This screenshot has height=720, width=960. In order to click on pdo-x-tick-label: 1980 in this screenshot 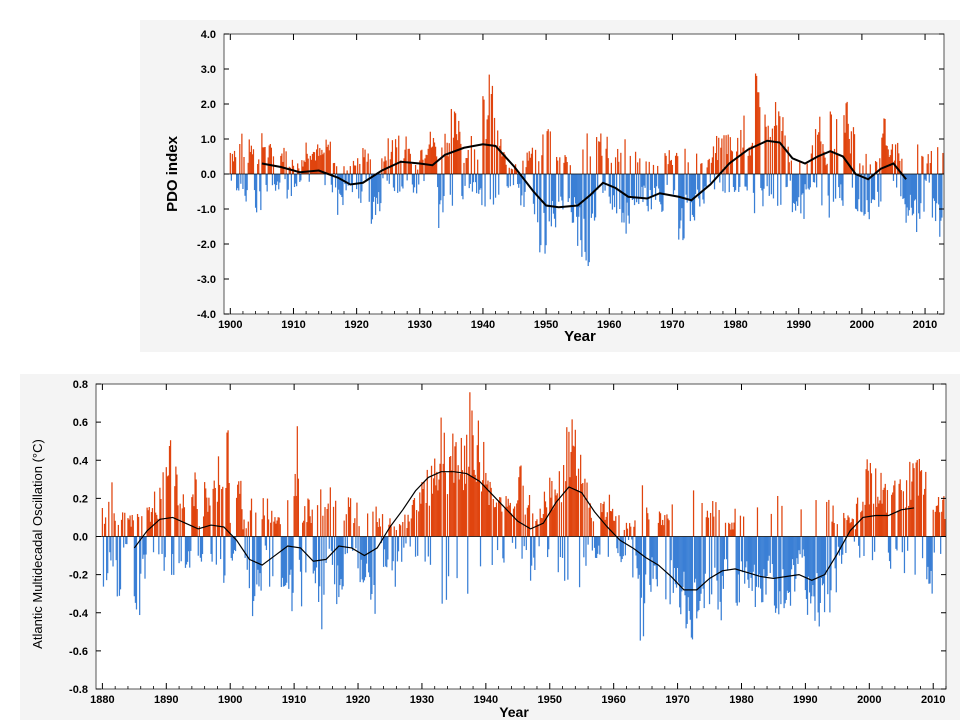, I will do `click(735, 325)`.